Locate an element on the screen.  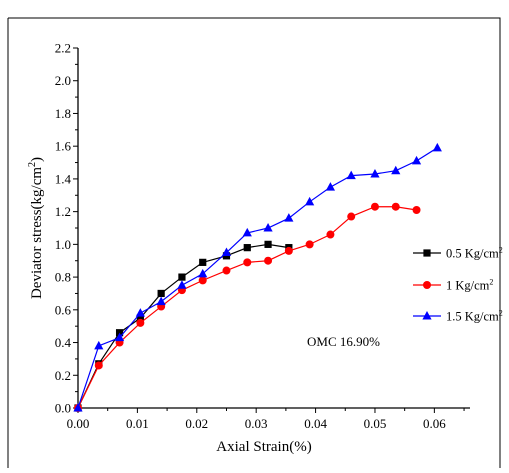
legend-label: 0.5 Kg/cm2 is located at coordinates (474, 253).